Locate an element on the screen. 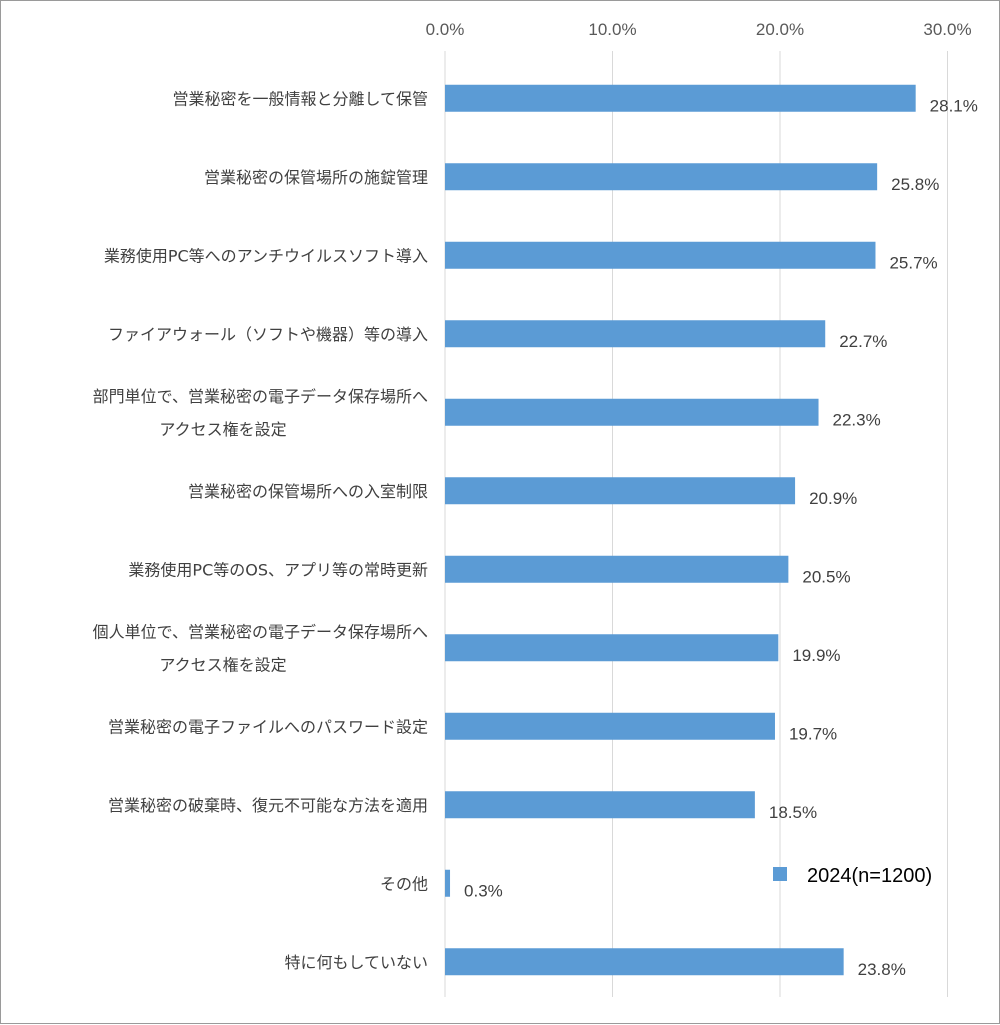  category-label: ファイアウォール（ソフトや機器）等の導入 is located at coordinates (268, 334).